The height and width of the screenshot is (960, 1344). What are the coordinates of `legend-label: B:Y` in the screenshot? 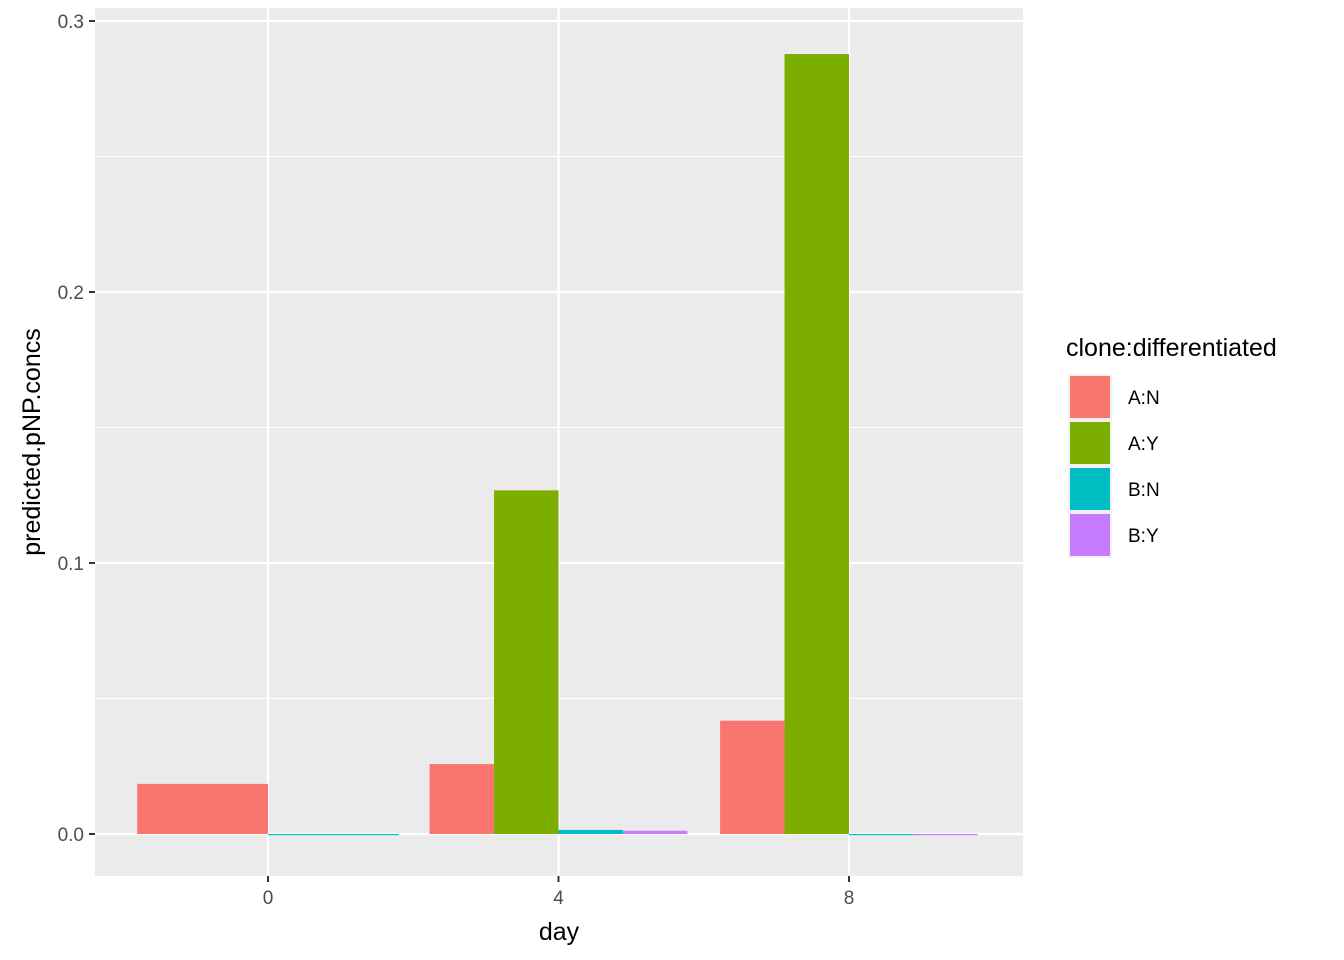 It's located at (1143, 536).